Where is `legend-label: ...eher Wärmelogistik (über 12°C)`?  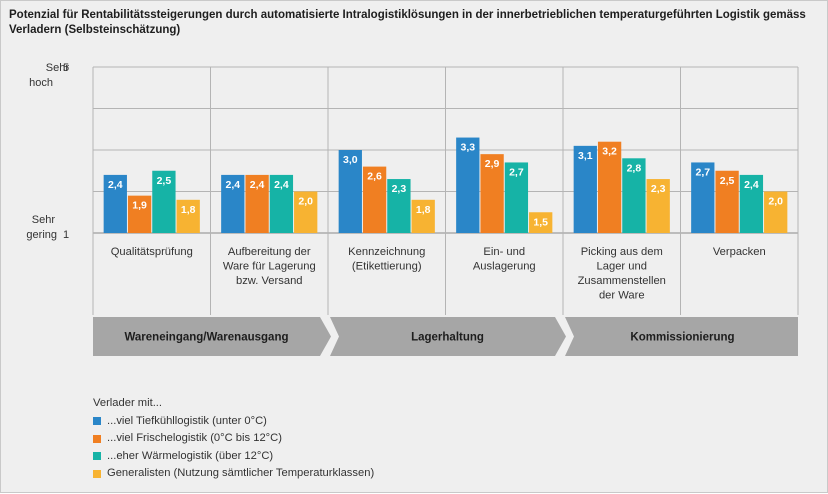 legend-label: ...eher Wärmelogistik (über 12°C) is located at coordinates (190, 455).